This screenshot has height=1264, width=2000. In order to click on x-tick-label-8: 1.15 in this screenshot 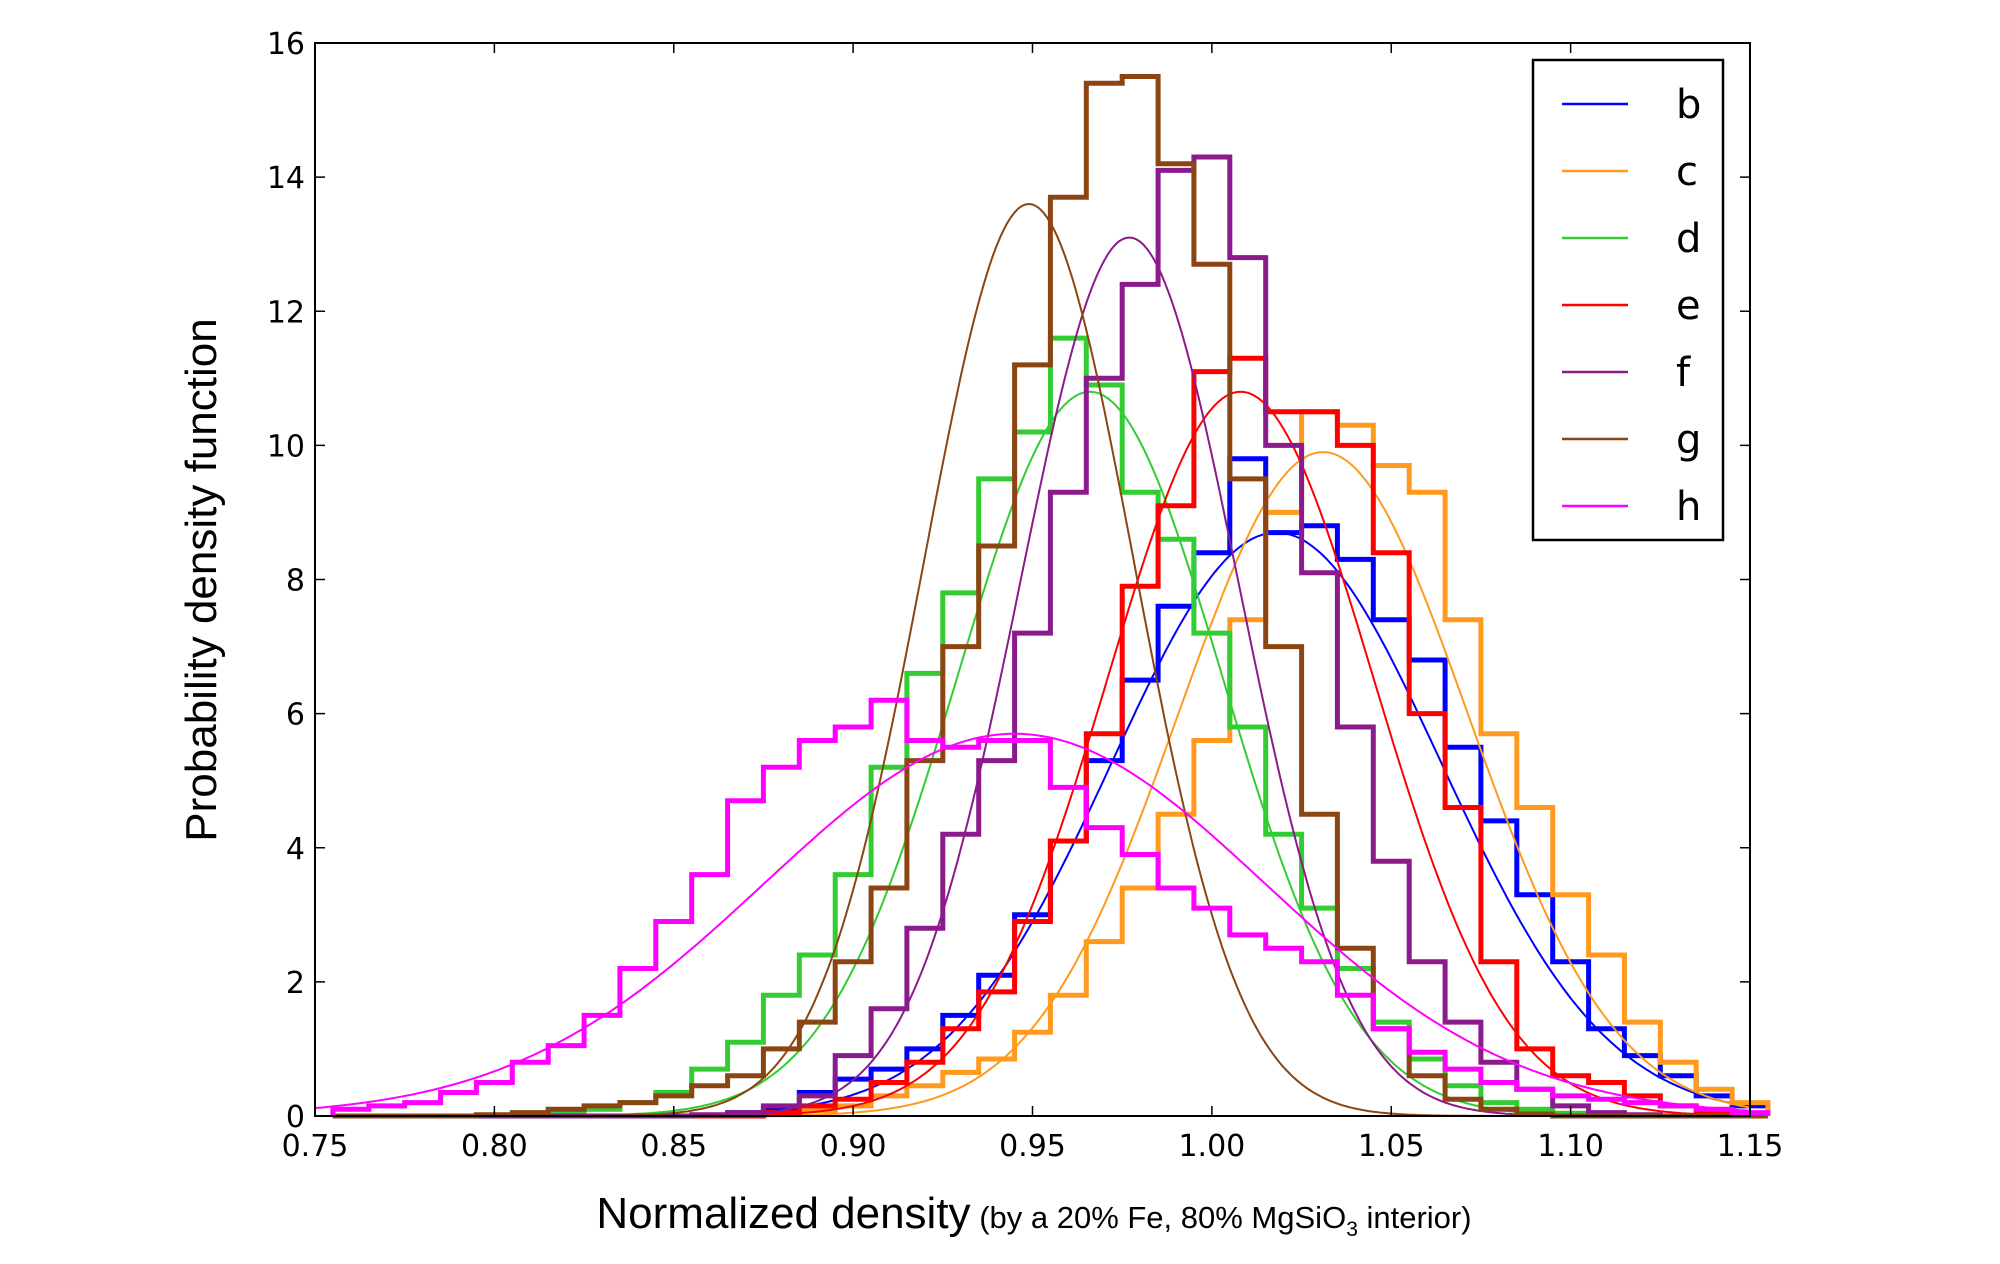, I will do `click(1750, 1146)`.